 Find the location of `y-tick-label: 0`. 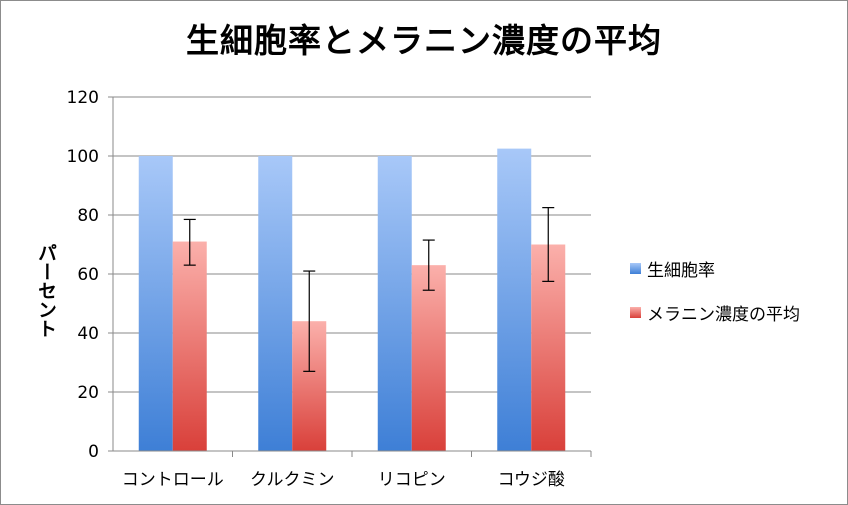

y-tick-label: 0 is located at coordinates (93, 452).